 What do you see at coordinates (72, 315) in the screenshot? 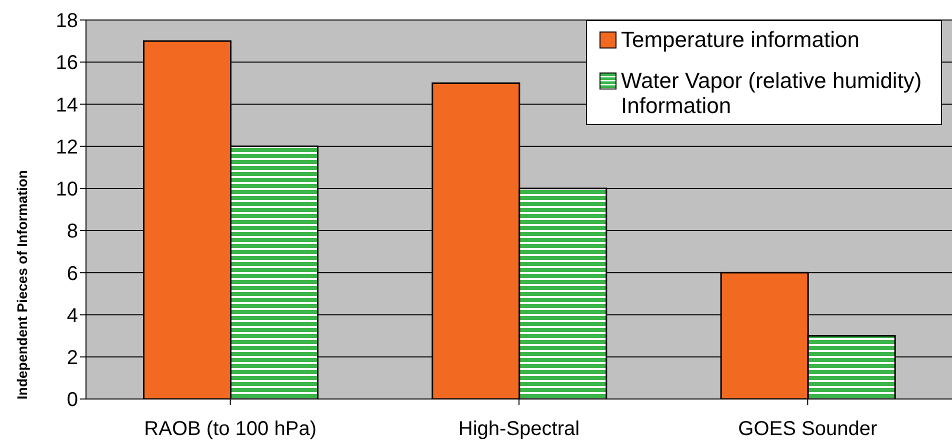
I see `y-tick-label: 4` at bounding box center [72, 315].